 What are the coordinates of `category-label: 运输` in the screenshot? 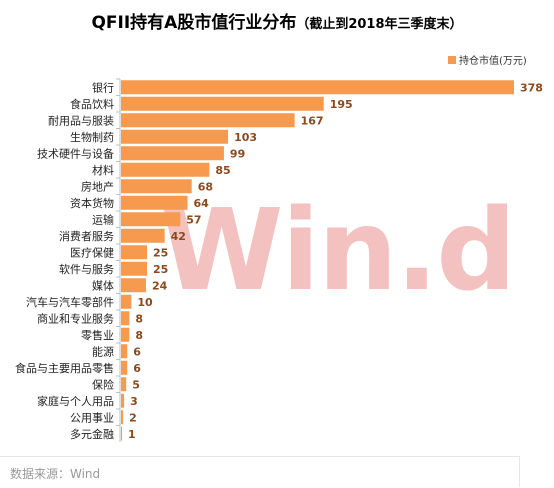 It's located at (103, 219).